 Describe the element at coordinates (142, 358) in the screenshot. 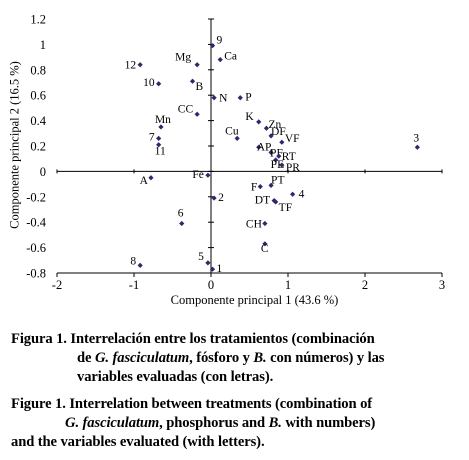

I see `caption-es-species: G. fasciculatum` at that location.